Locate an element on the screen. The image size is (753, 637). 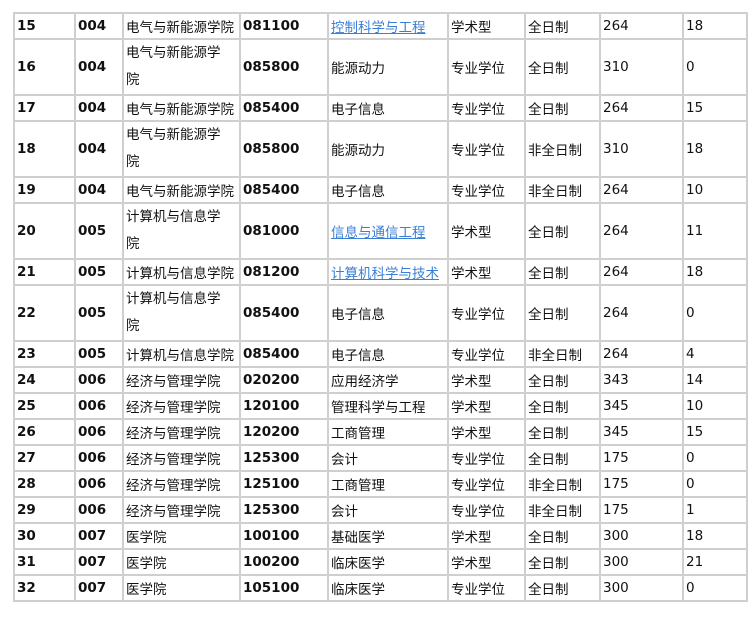
score-line-cell: 310 is located at coordinates (641, 149).